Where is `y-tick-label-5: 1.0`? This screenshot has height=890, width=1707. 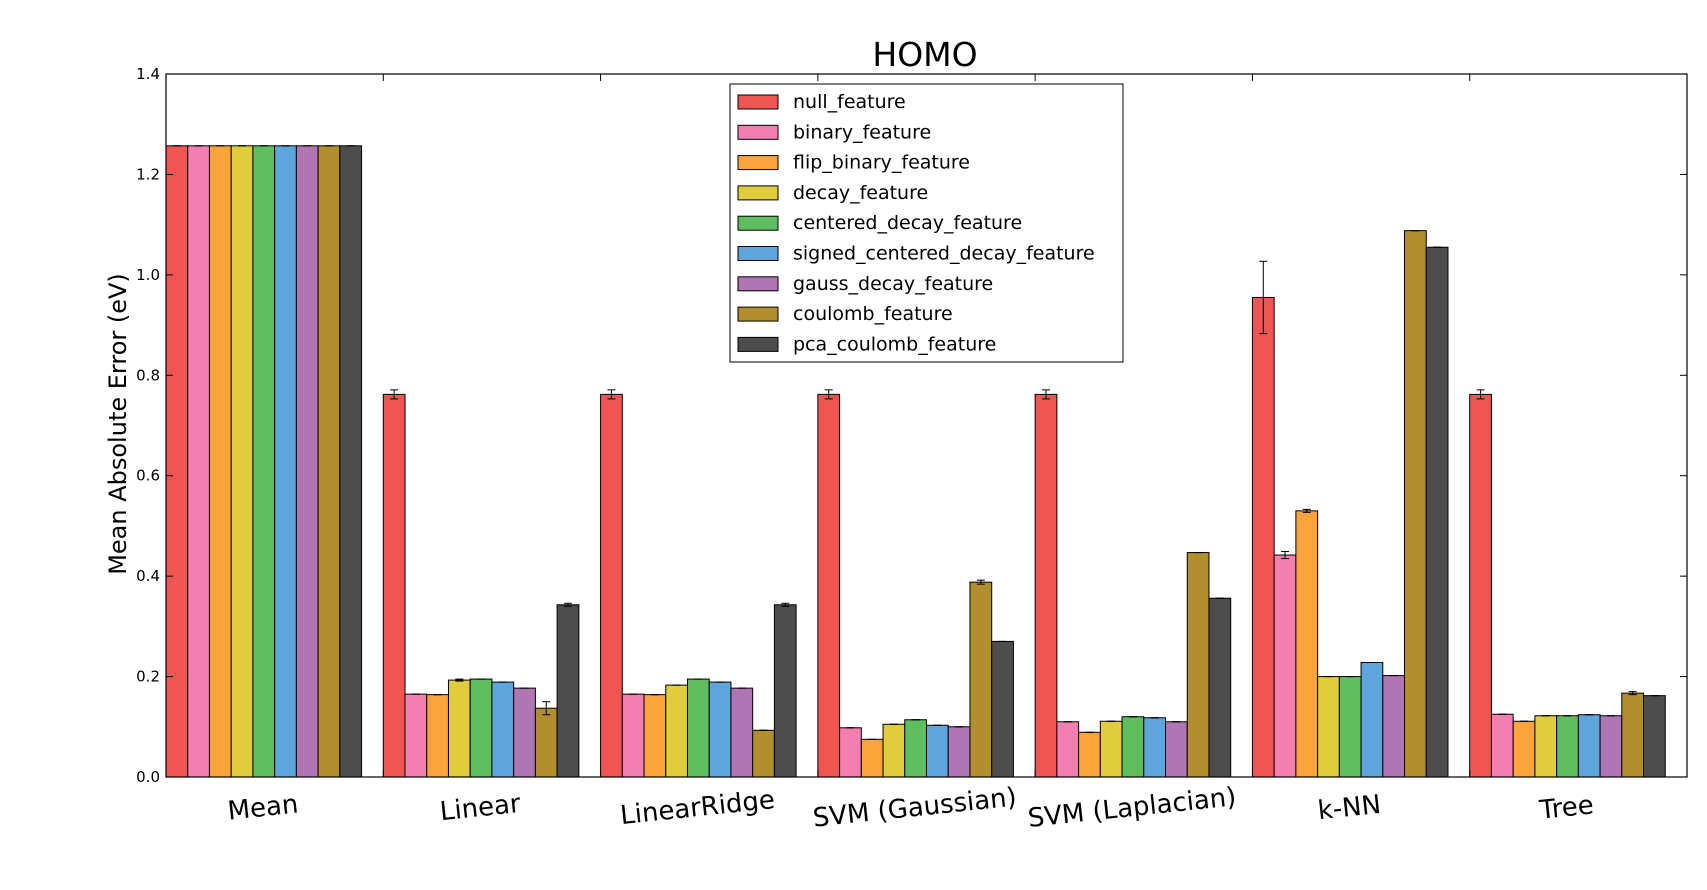 y-tick-label-5: 1.0 is located at coordinates (148, 275).